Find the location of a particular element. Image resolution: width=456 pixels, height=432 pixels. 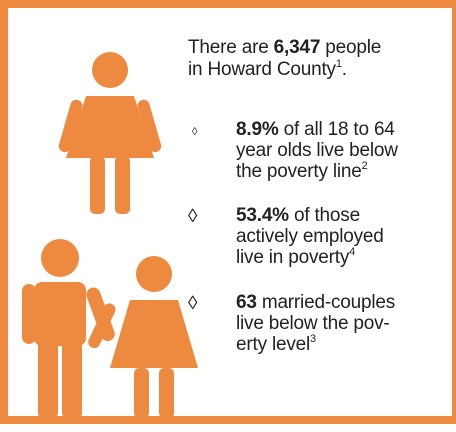

bullet-highlight: 8.9% is located at coordinates (257, 129).